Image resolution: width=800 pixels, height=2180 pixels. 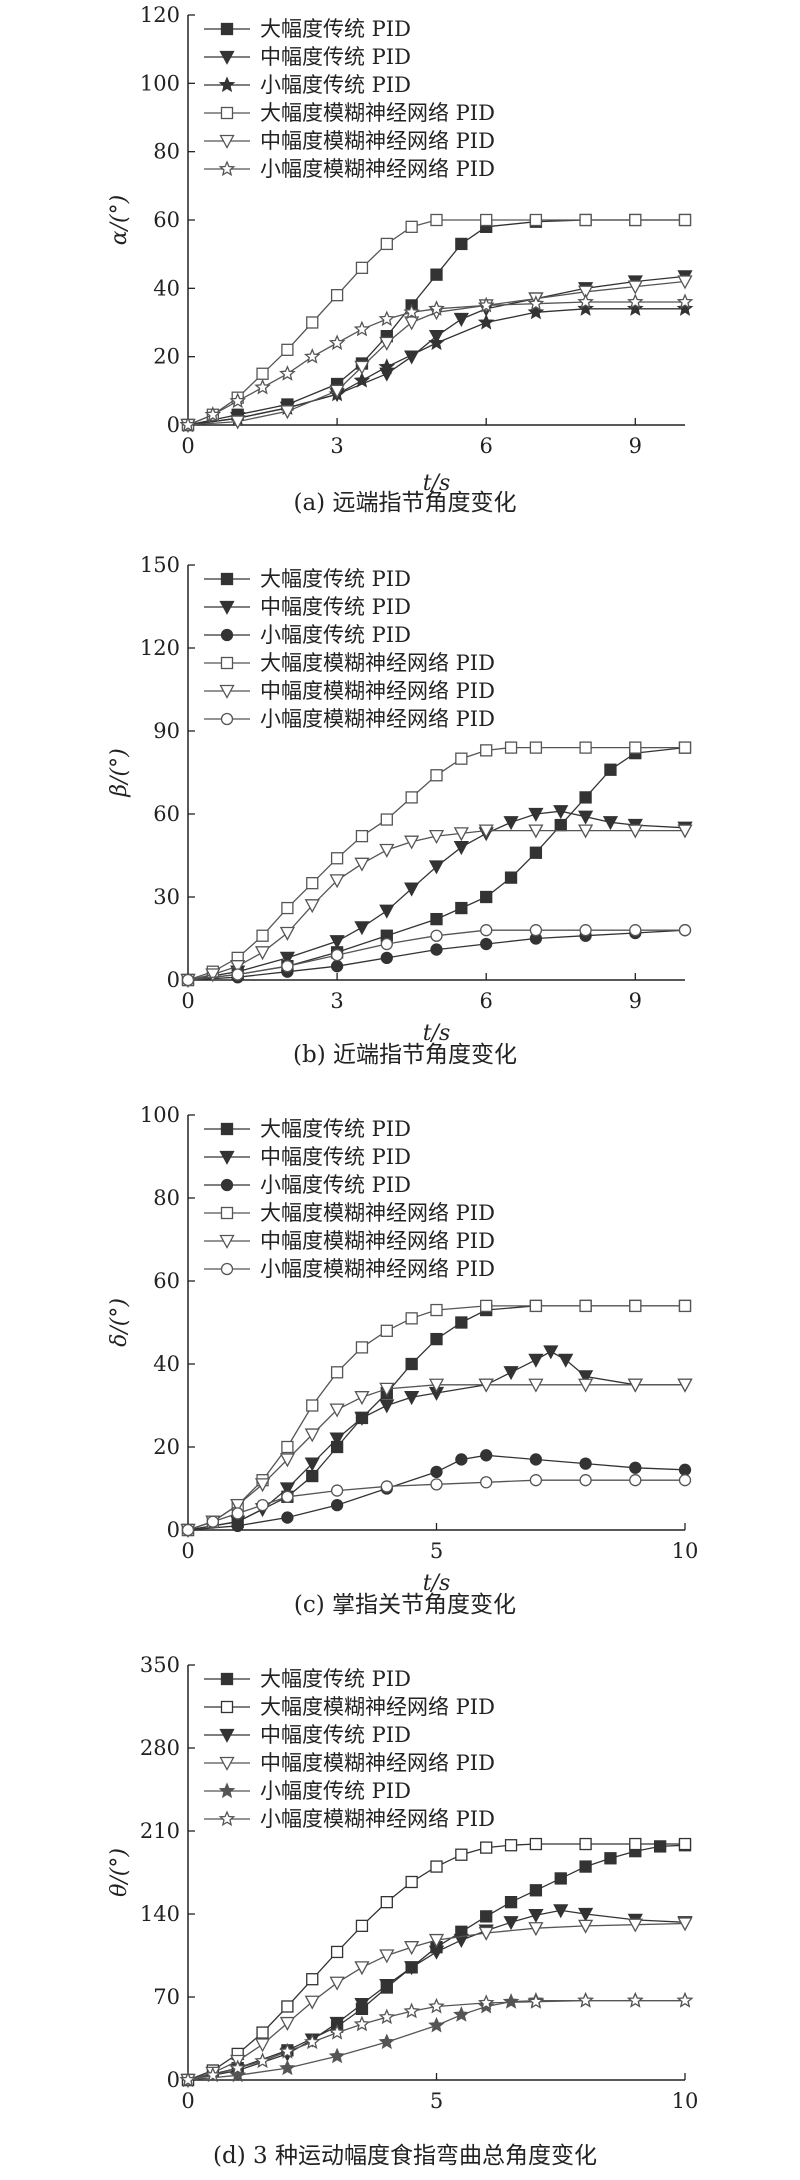 What do you see at coordinates (187, 1001) in the screenshot?
I see `x-tick-label: 0` at bounding box center [187, 1001].